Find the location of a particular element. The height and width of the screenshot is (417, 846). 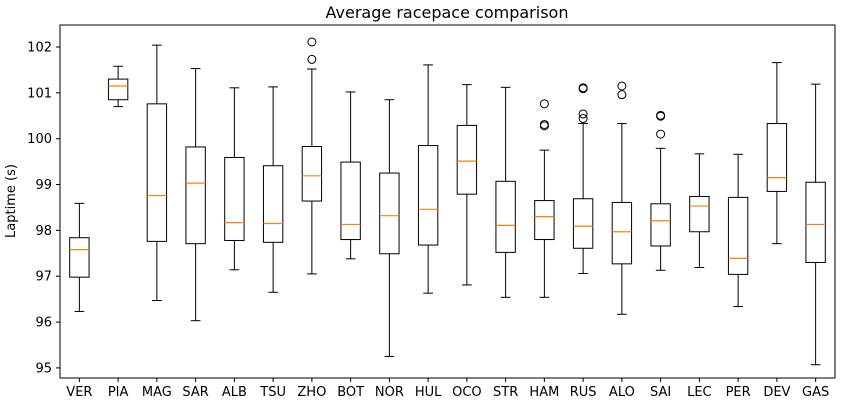

x-tick-label: VER is located at coordinates (79, 392).